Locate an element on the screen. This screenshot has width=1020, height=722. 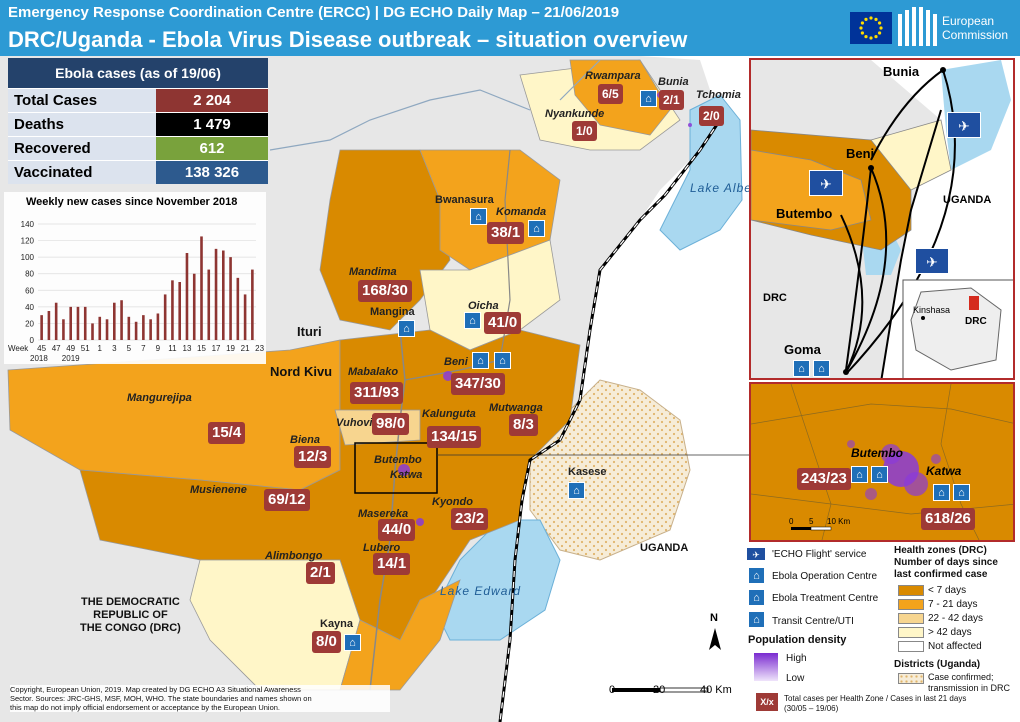
case-box-tchomia: 2/0 is located at coordinates (711, 116).